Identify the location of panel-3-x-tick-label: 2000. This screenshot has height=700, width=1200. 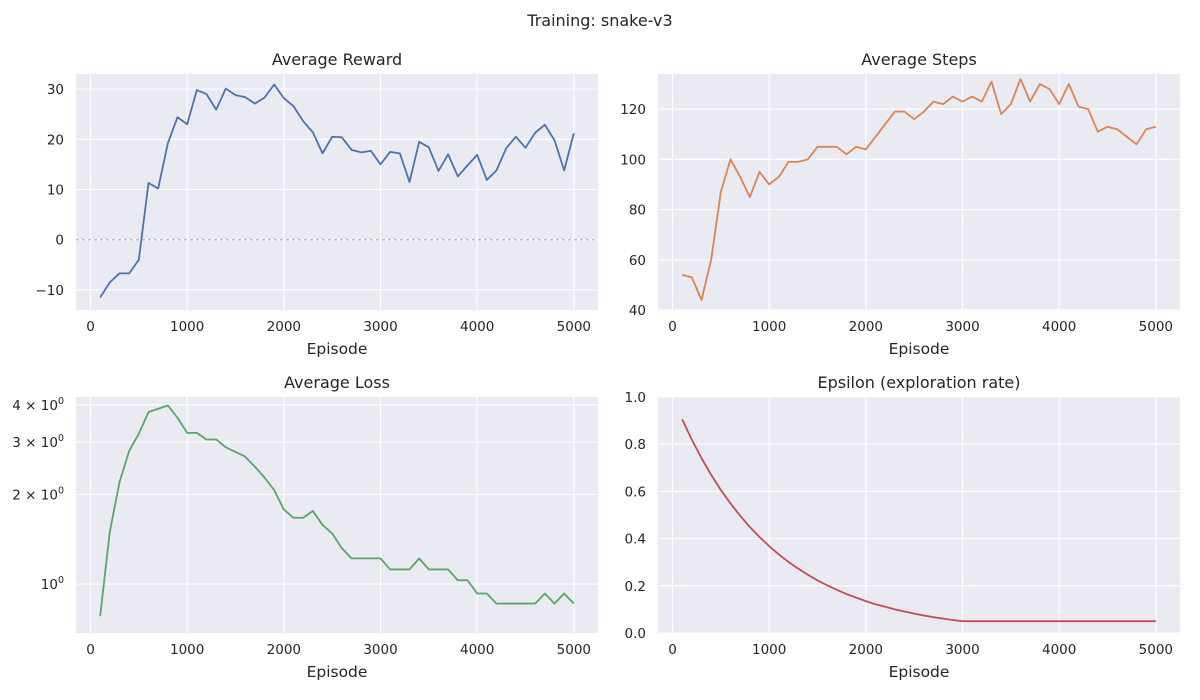
(284, 650).